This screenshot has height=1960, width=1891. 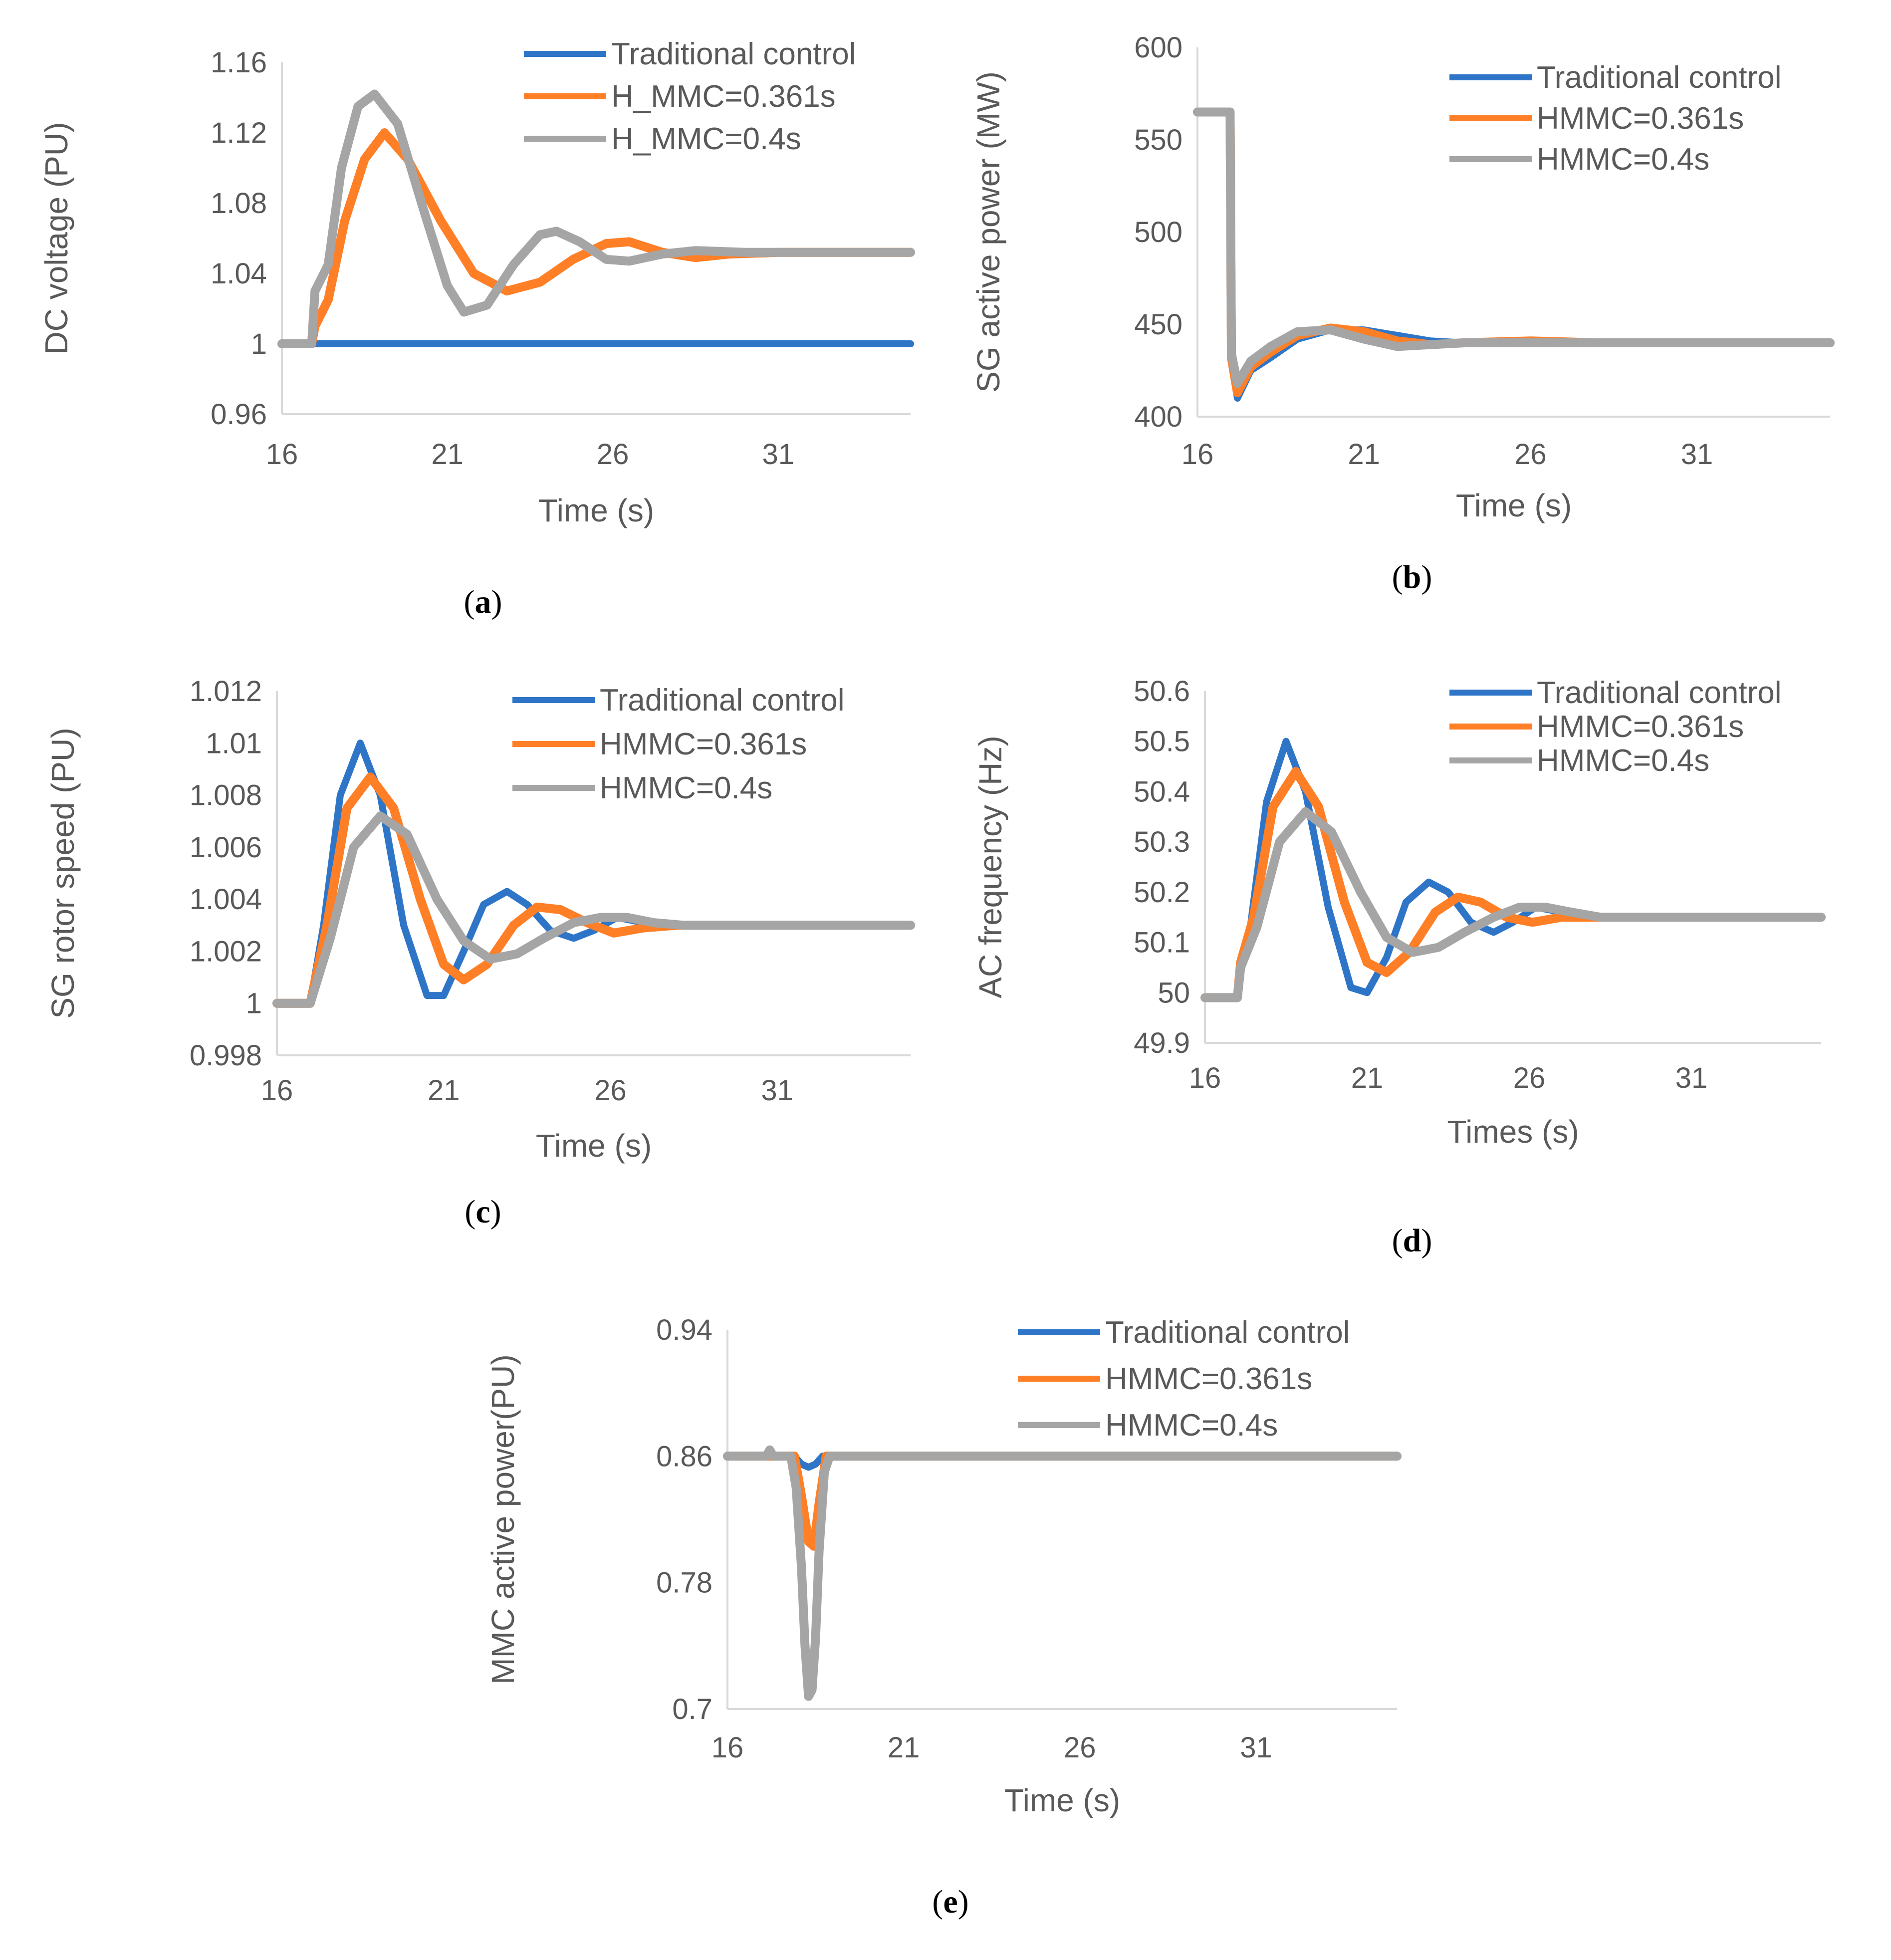 What do you see at coordinates (1174, 993) in the screenshot?
I see `y-tick-label: 50` at bounding box center [1174, 993].